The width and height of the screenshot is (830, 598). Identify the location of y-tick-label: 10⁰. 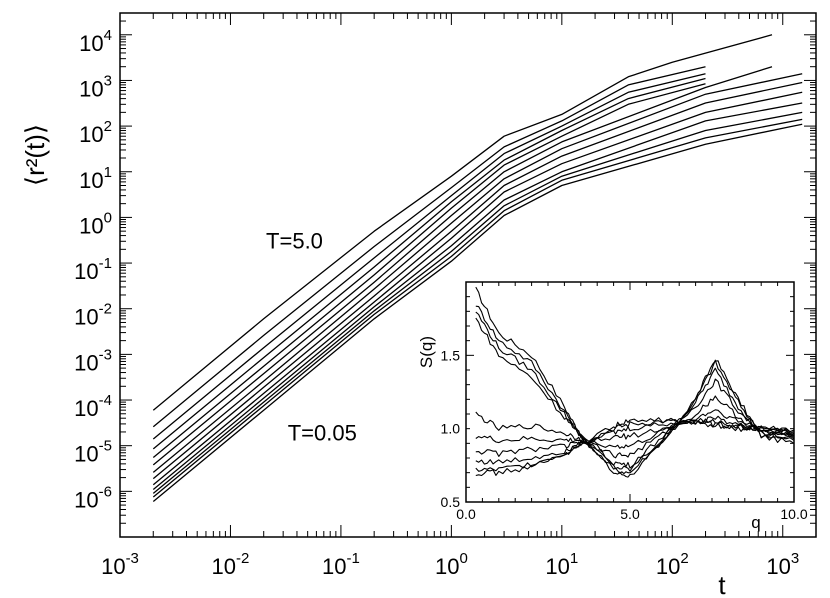
(95, 223).